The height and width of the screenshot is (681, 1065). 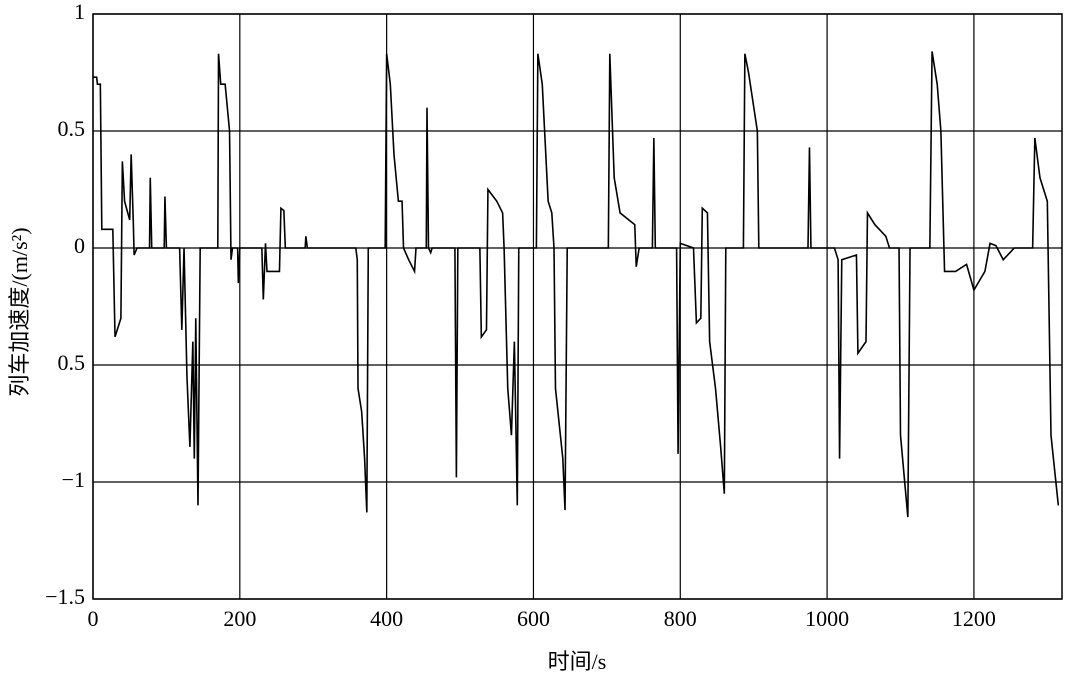 What do you see at coordinates (19, 311) in the screenshot?
I see `y-axis-label: 列车加速度/(m/s²)` at bounding box center [19, 311].